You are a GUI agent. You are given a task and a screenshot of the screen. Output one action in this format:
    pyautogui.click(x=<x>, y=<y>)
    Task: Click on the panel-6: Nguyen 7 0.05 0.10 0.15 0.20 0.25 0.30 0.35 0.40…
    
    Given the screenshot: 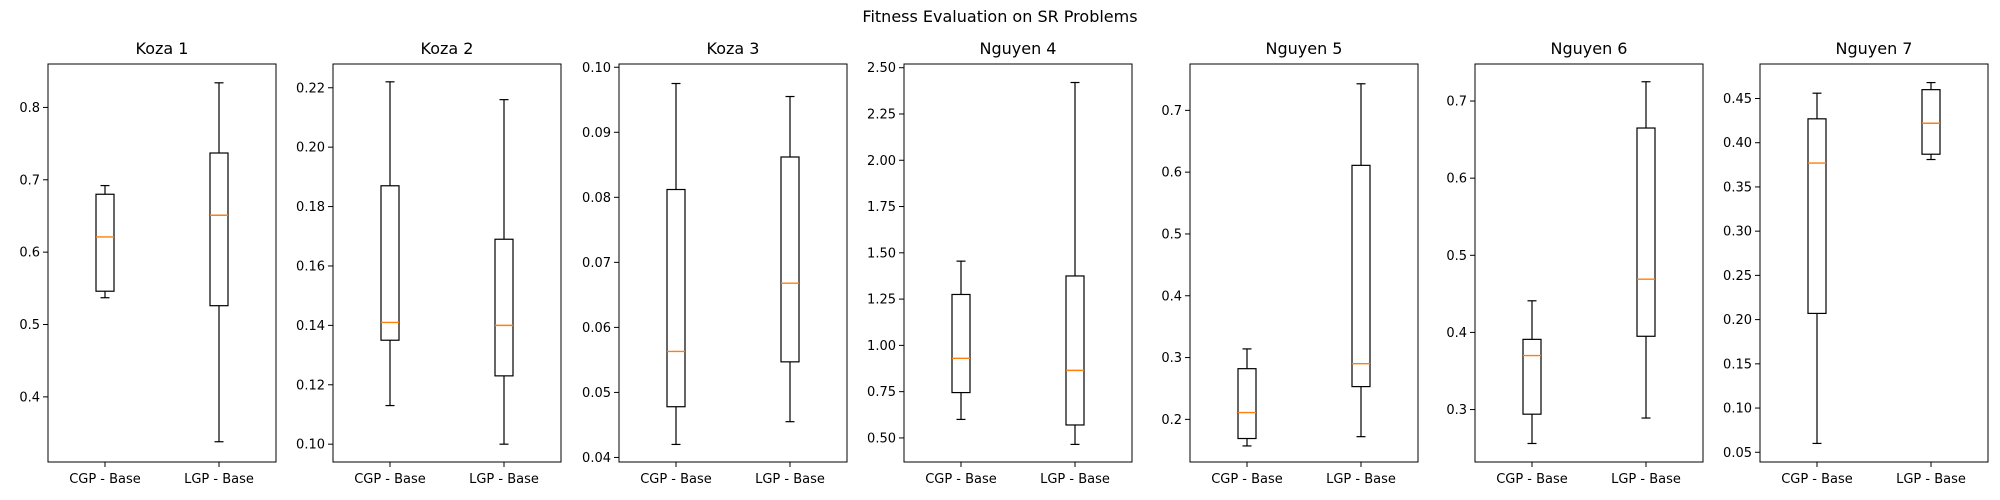 What is the action you would take?
    pyautogui.click(x=1856, y=263)
    